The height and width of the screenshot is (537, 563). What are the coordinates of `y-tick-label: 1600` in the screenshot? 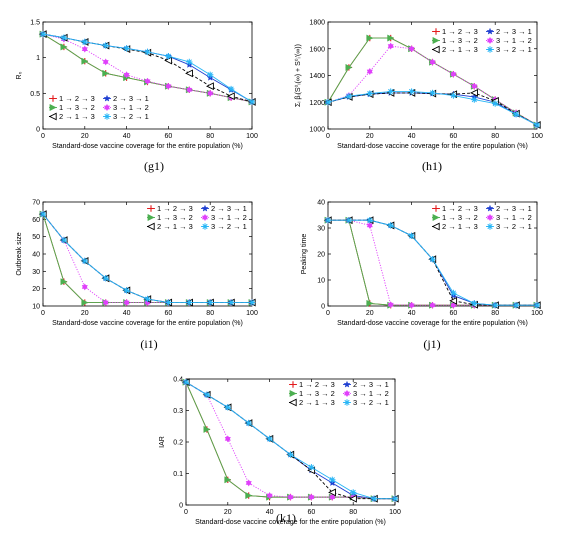 It's located at (317, 49).